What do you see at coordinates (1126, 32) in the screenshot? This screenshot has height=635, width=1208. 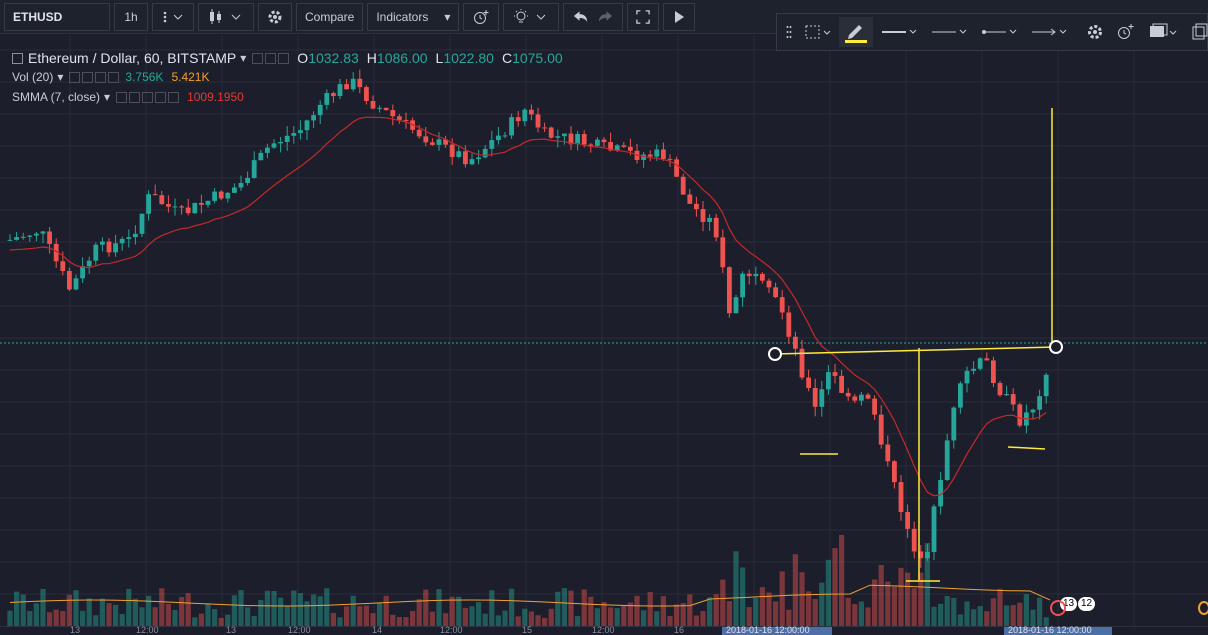 I see `add-alert-button` at bounding box center [1126, 32].